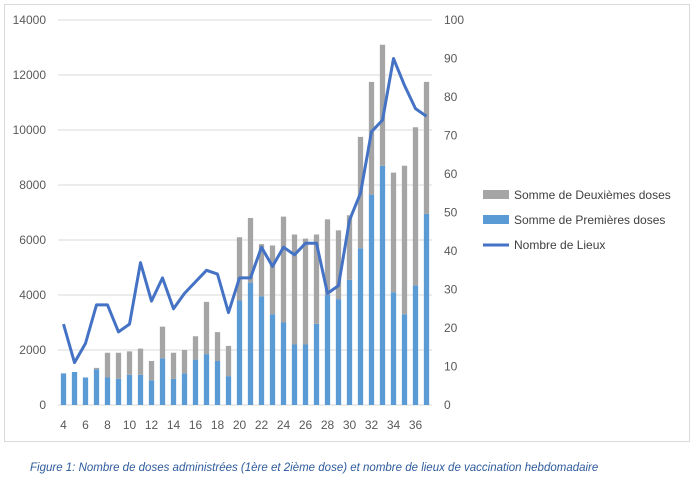  What do you see at coordinates (416, 425) in the screenshot?
I see `x-tick-label: 36` at bounding box center [416, 425].